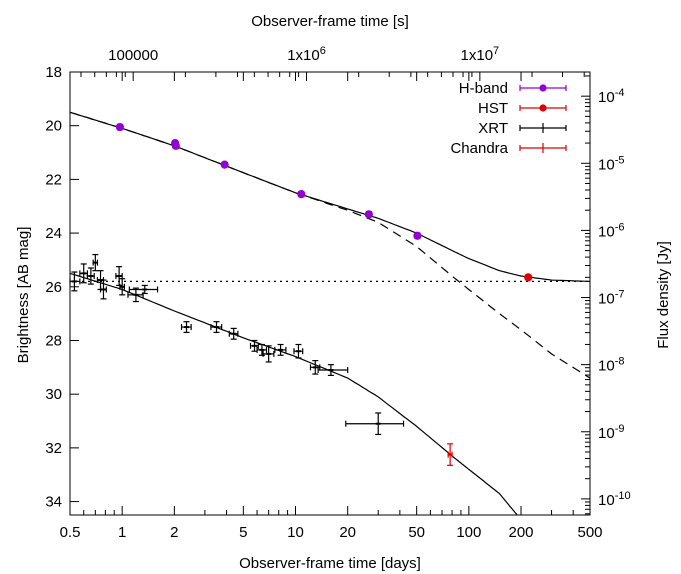  Describe the element at coordinates (295, 532) in the screenshot. I see `x-tick-label: 10` at that location.